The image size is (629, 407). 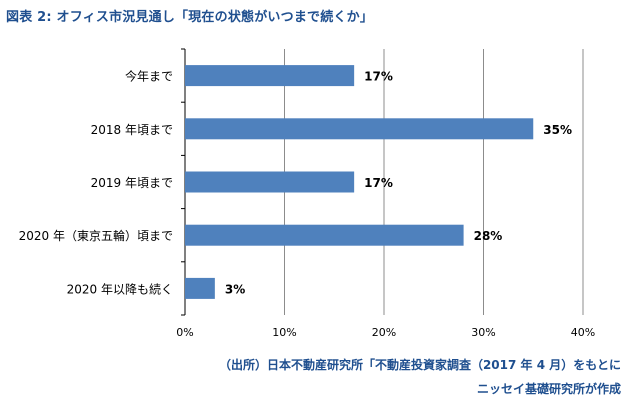 What do you see at coordinates (96, 235) in the screenshot?
I see `category-label: 2020 年（東京五輪）頃まで` at bounding box center [96, 235].